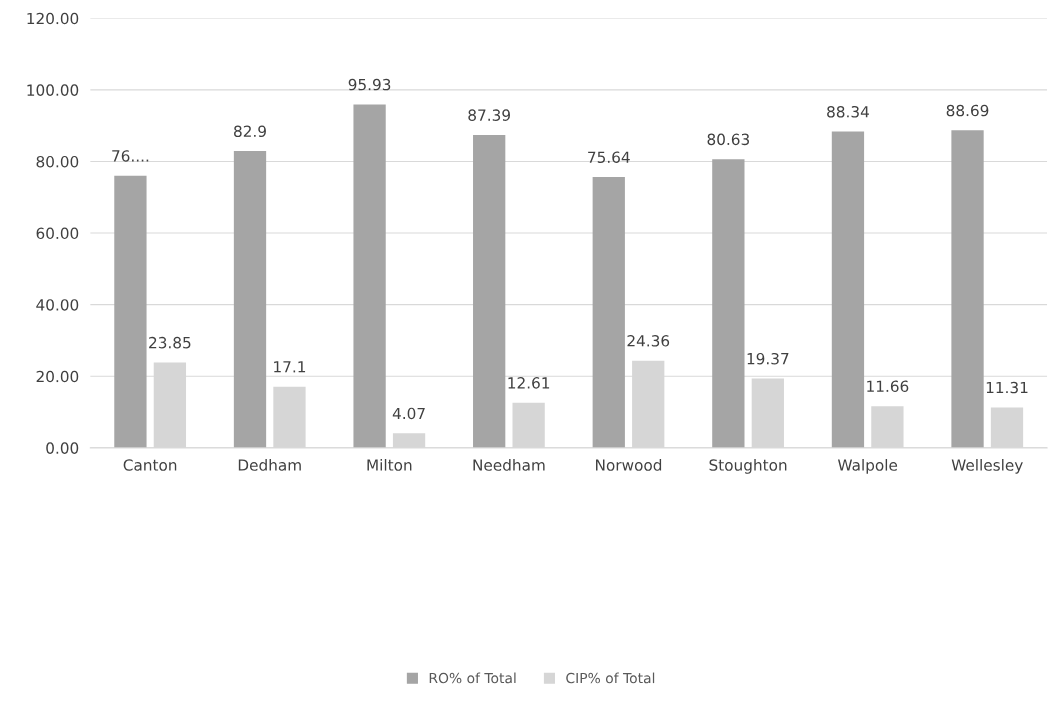  I want to click on legend-label: RO% of Total, so click(472, 678).